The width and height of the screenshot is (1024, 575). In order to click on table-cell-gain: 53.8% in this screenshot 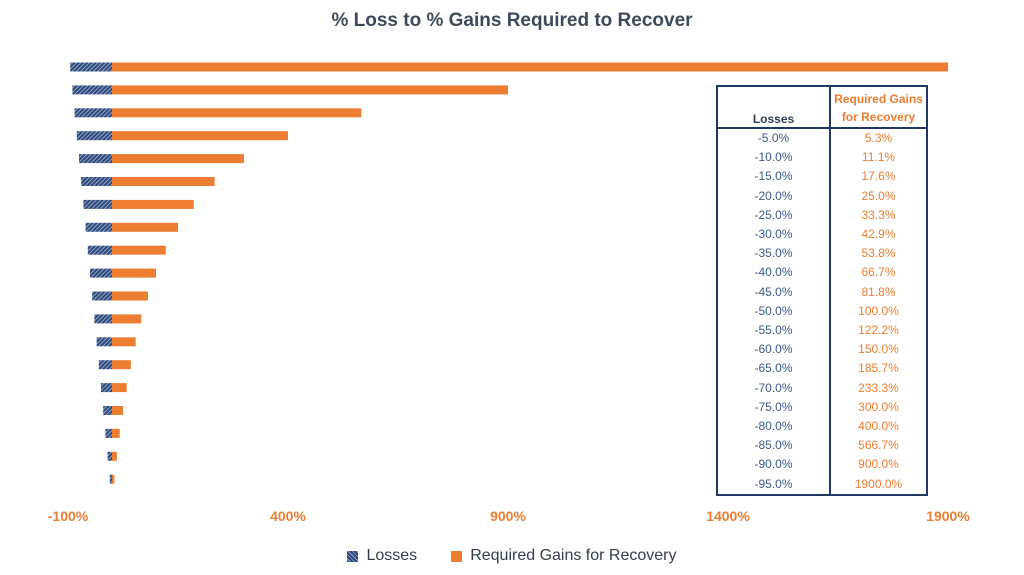, I will do `click(878, 254)`.